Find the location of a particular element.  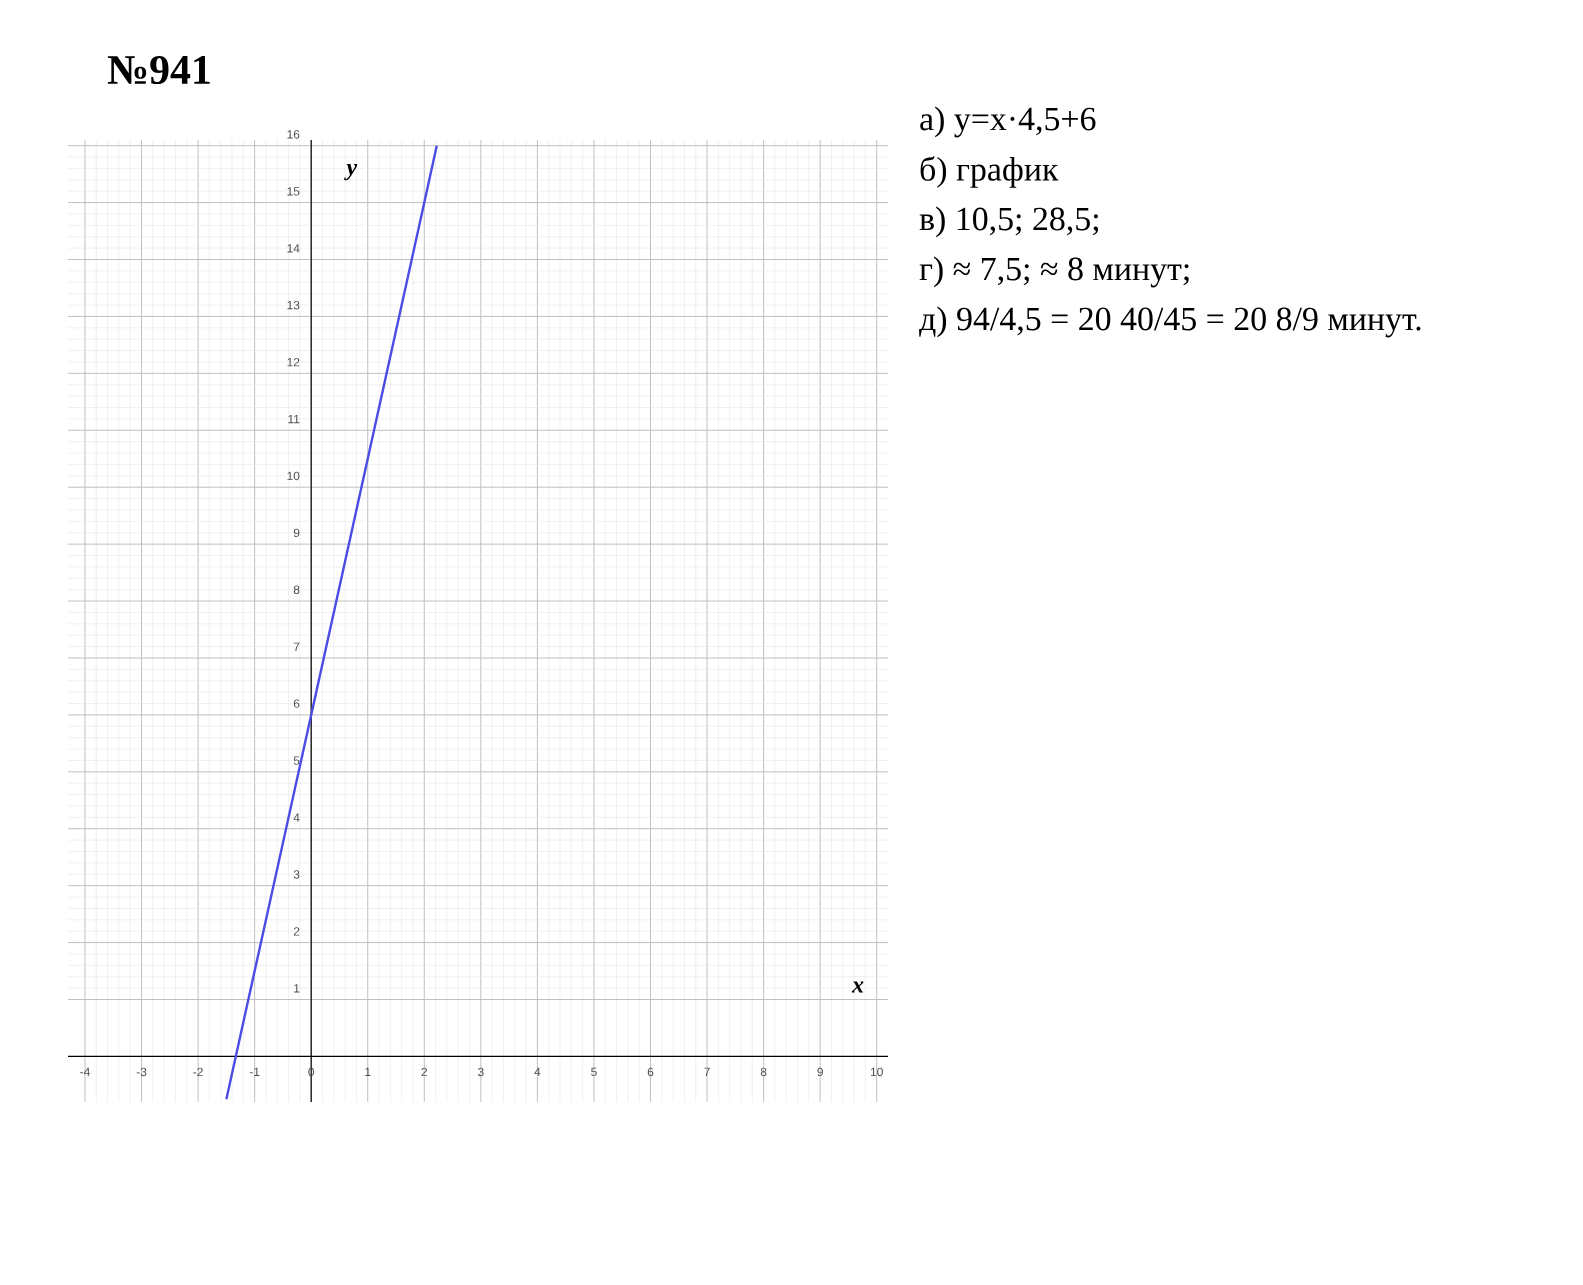

y-axis-title: y is located at coordinates (351, 172).